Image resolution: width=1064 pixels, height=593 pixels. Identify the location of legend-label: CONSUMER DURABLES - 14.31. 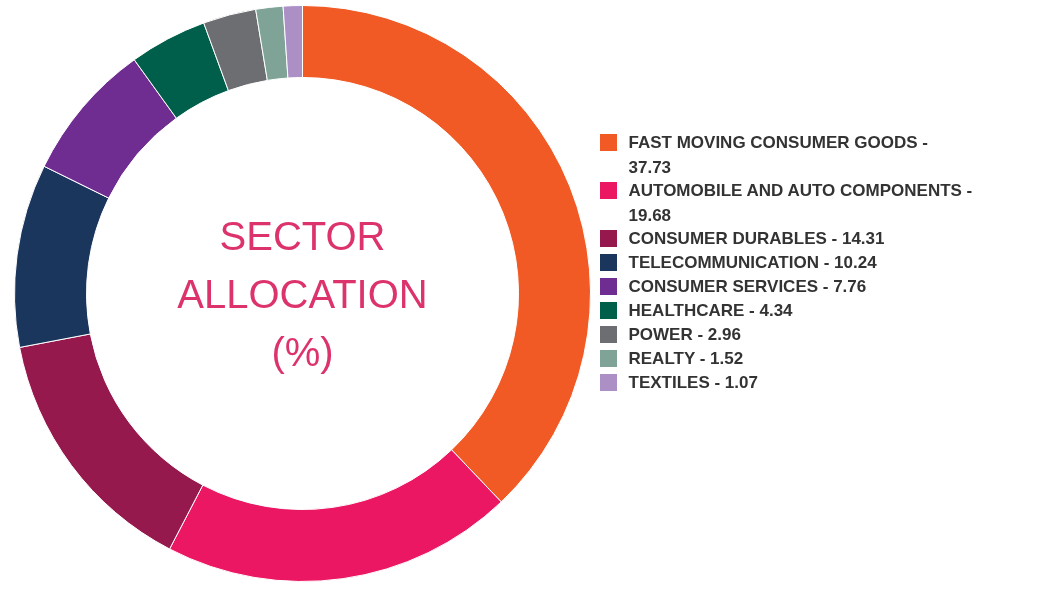
(756, 238).